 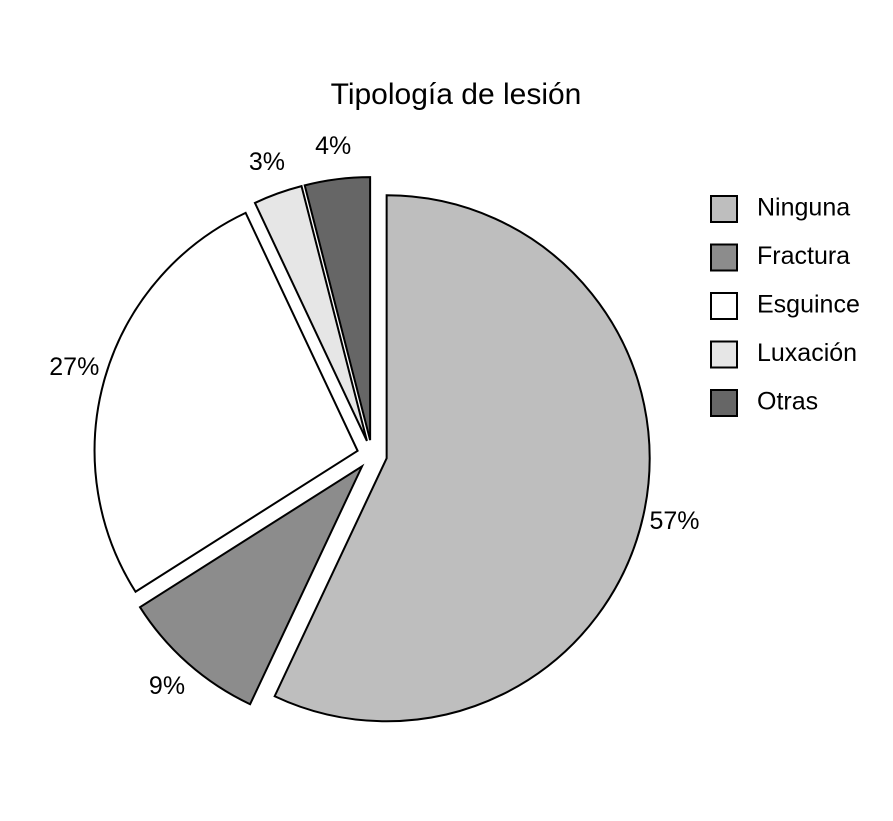 What do you see at coordinates (74, 367) in the screenshot?
I see `data-label: 27%` at bounding box center [74, 367].